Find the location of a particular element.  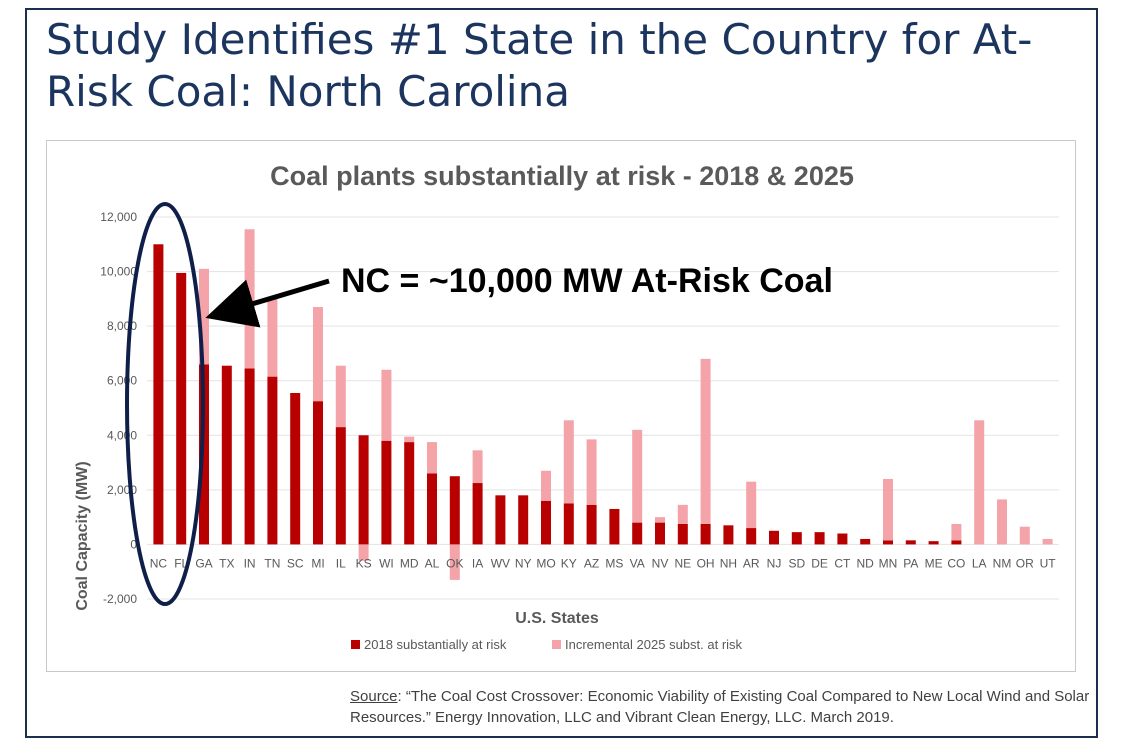

bar-2025-al is located at coordinates (432, 458).